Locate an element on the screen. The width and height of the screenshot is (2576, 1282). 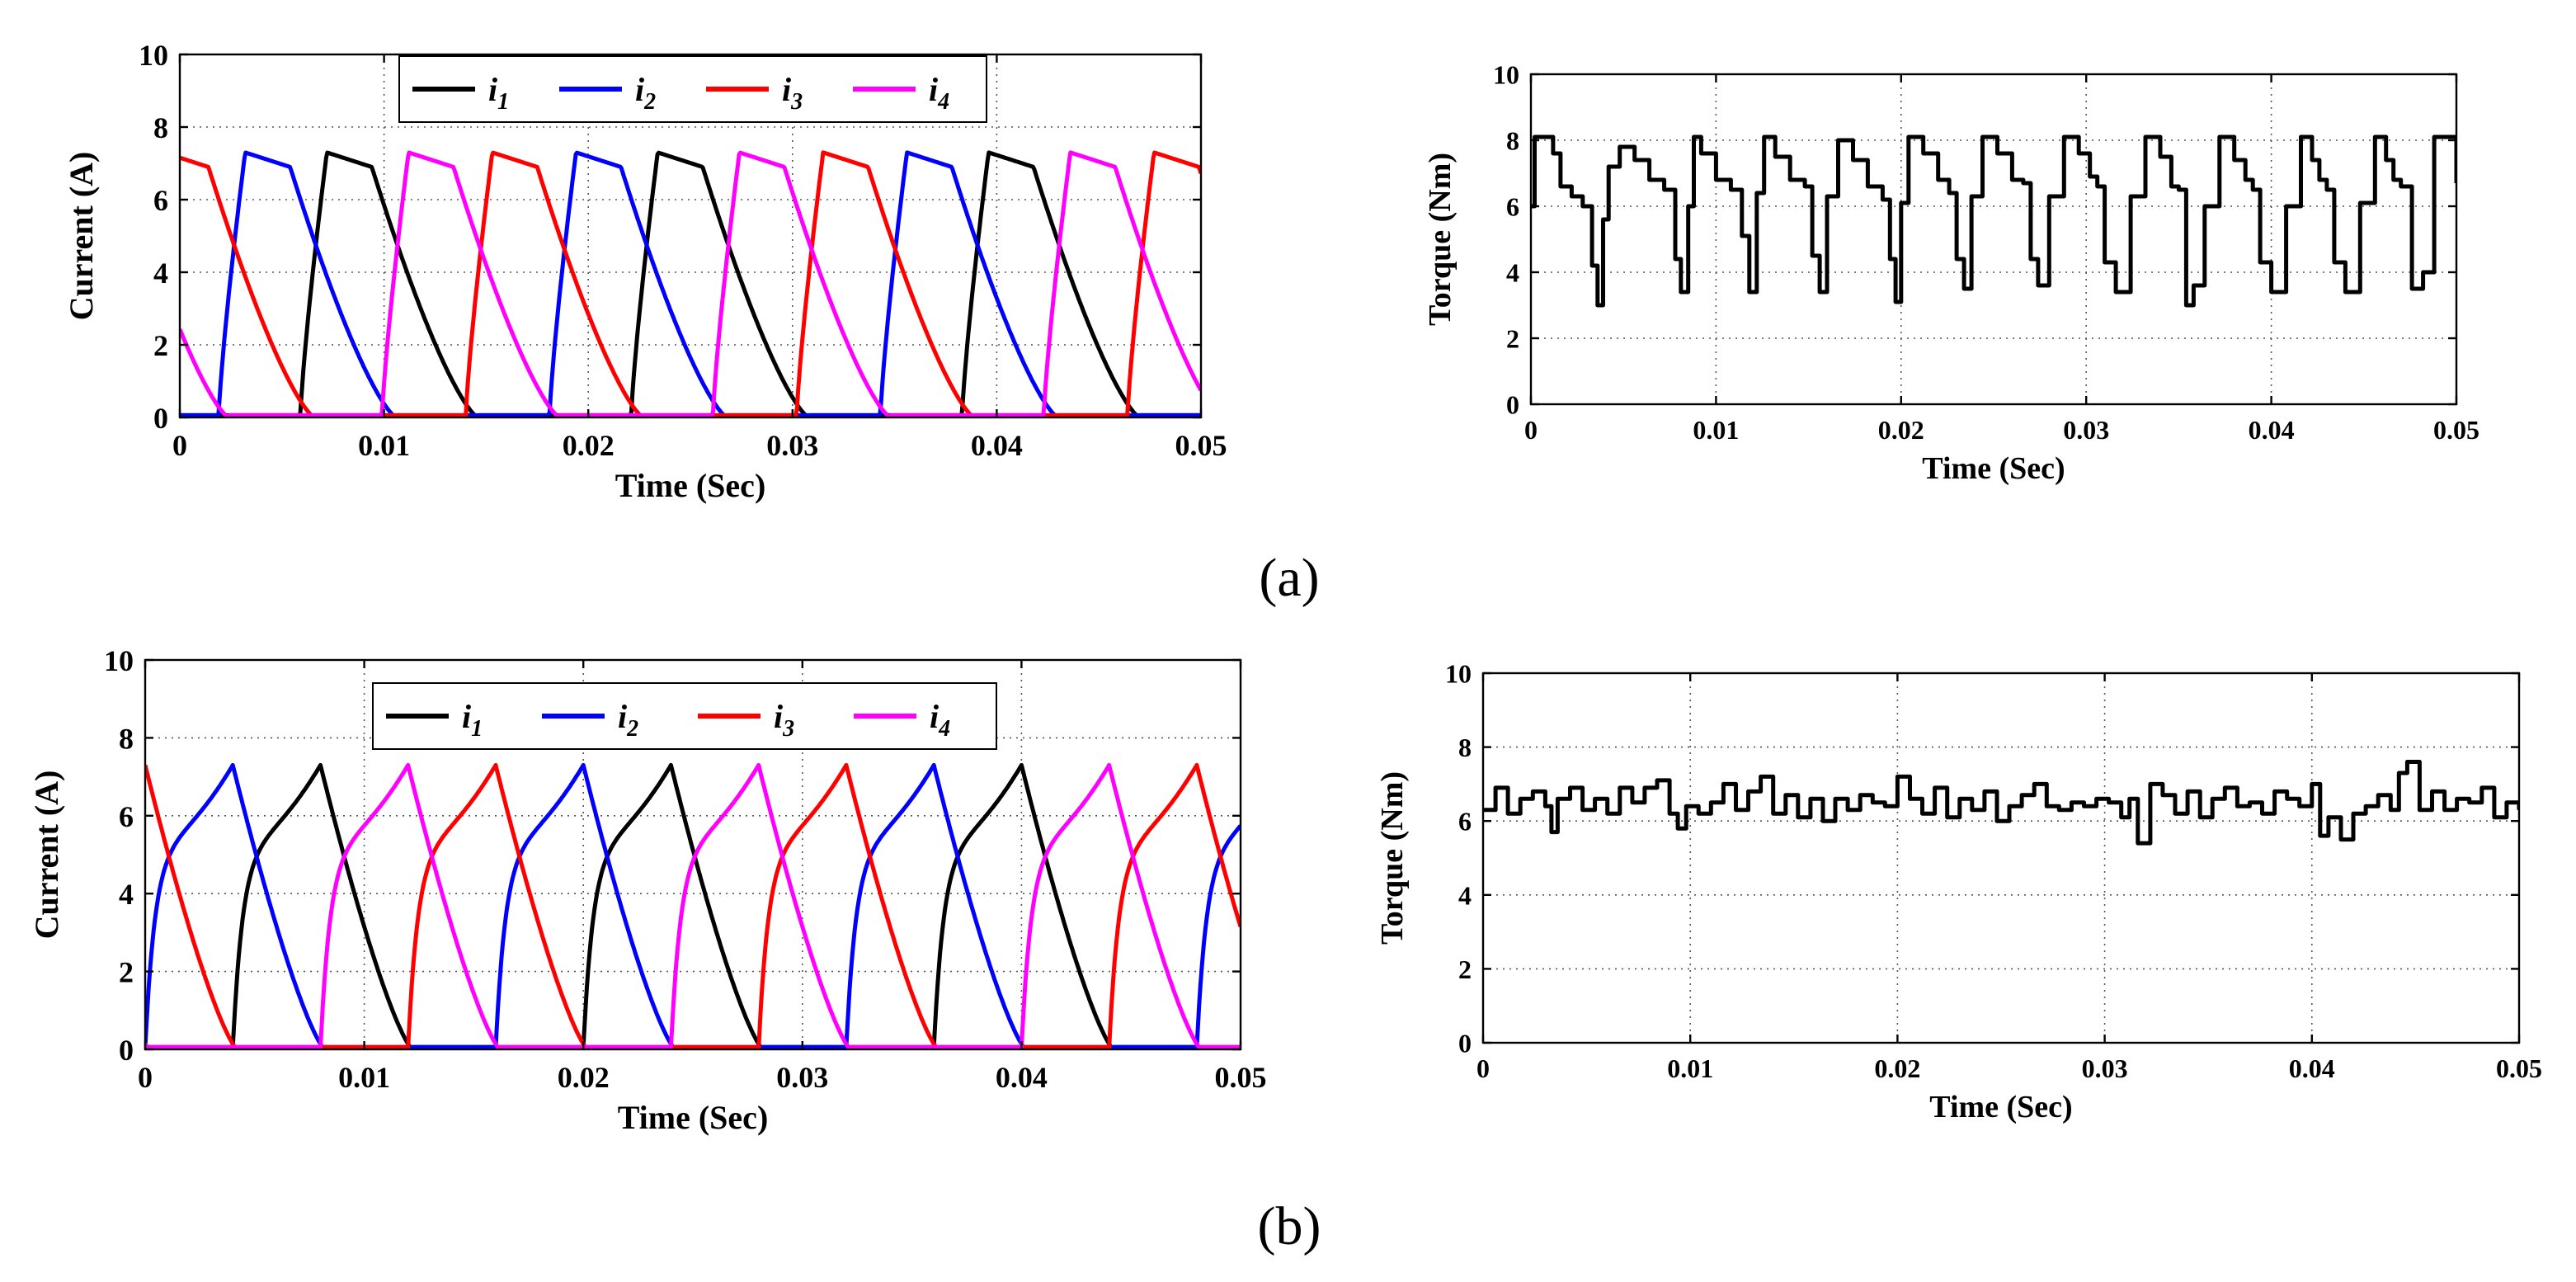
grid-b-torque is located at coordinates (2001, 858).